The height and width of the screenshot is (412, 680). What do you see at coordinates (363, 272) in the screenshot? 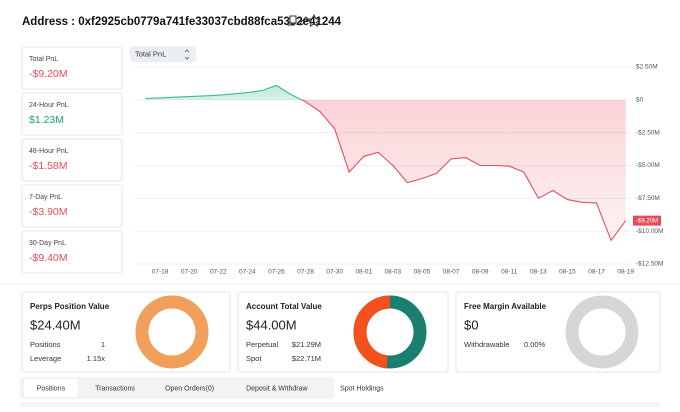
I see `x-tick-label: 08-01` at bounding box center [363, 272].